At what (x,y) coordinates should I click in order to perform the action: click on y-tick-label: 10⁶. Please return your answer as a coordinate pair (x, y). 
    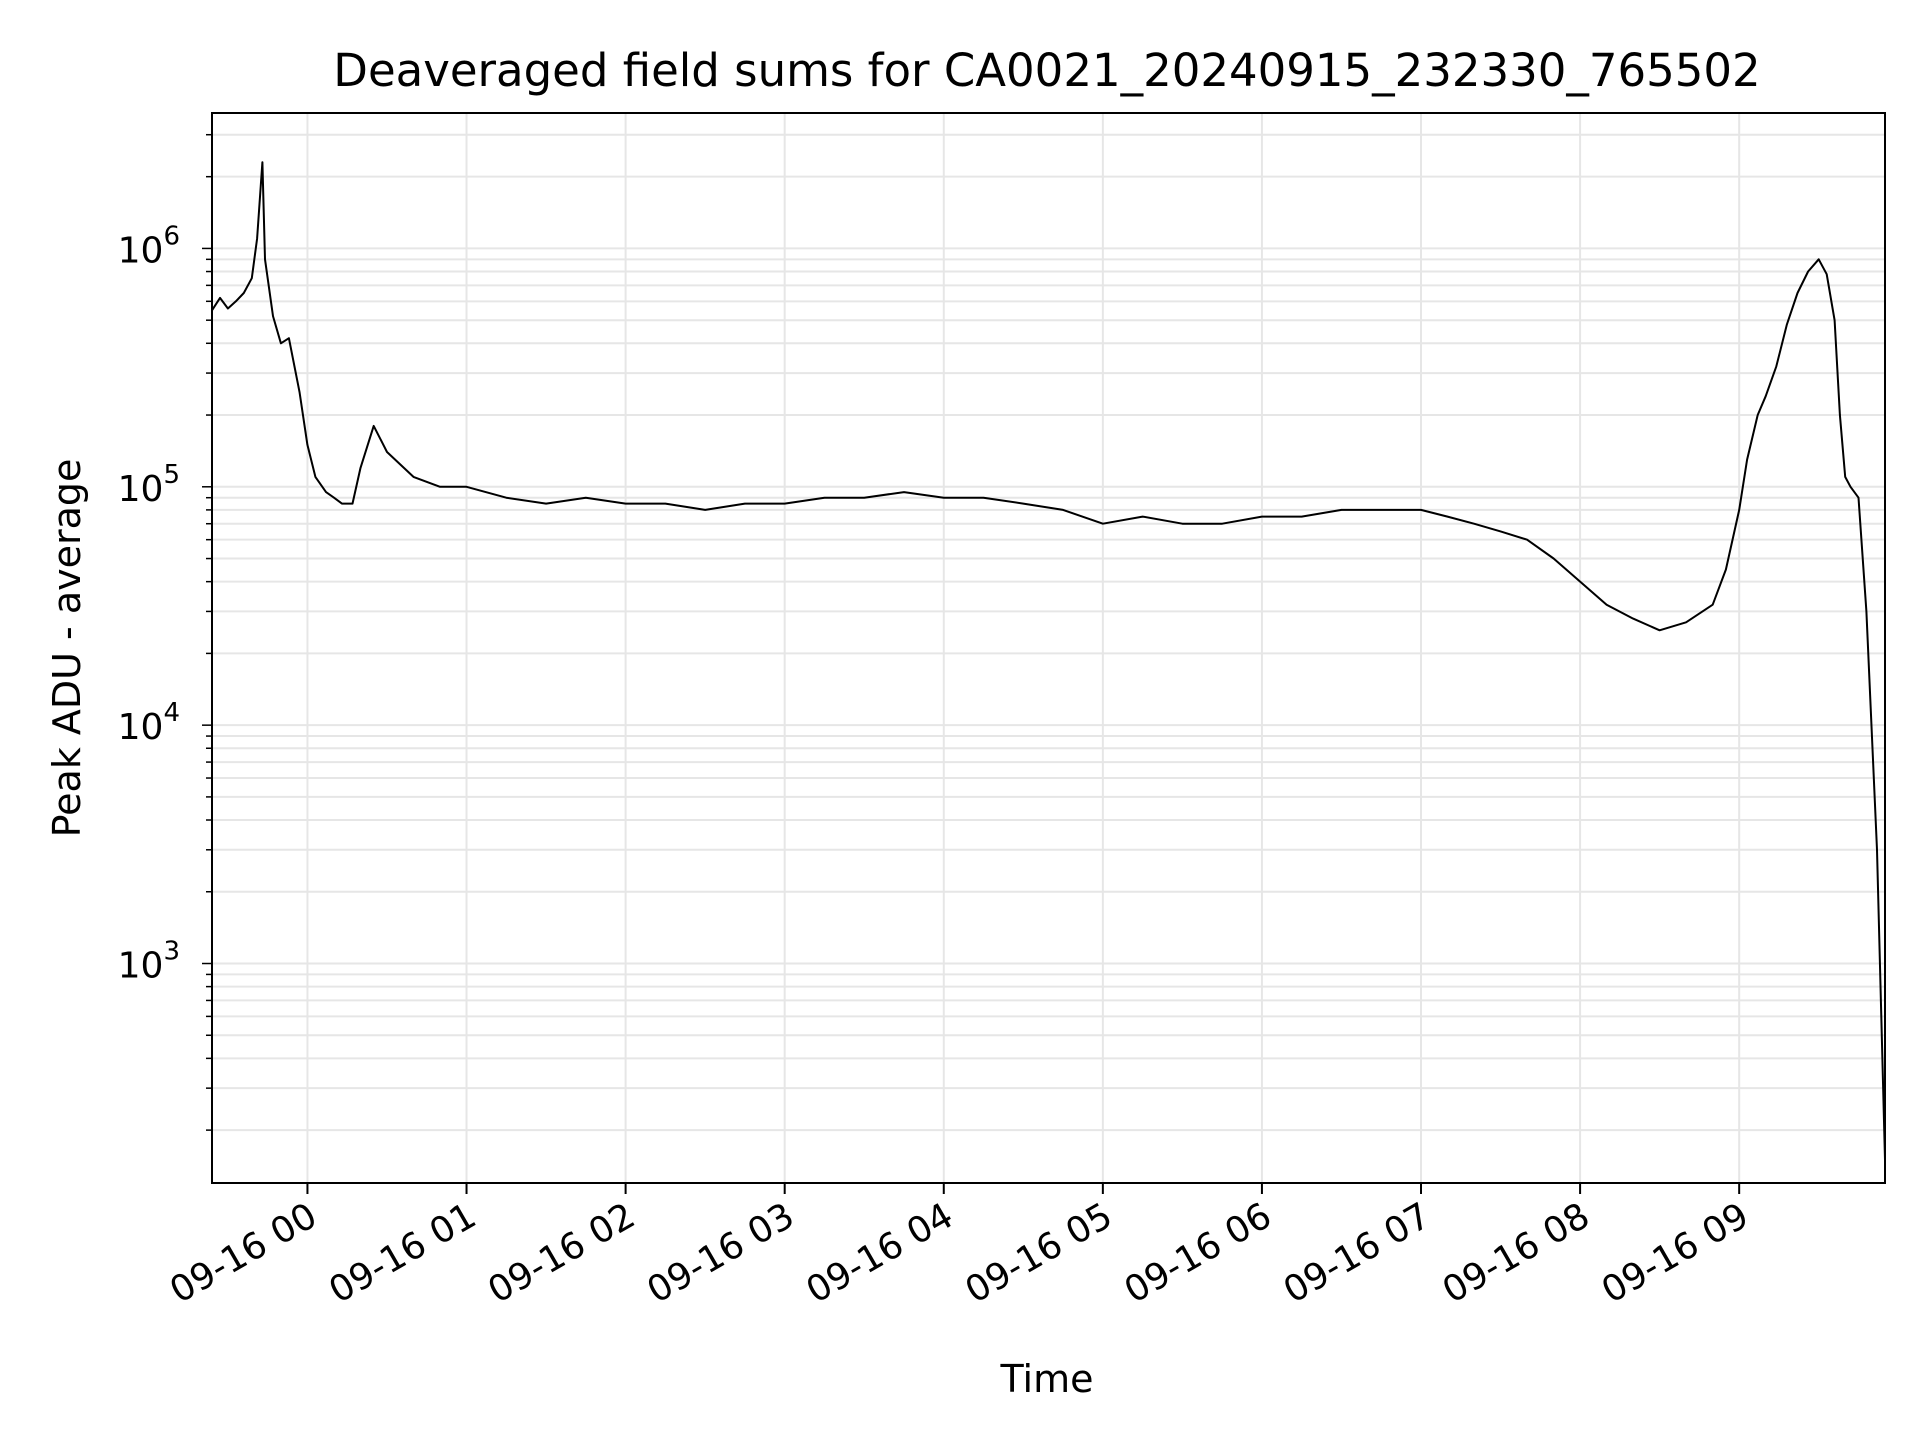
    Looking at the image, I should click on (149, 246).